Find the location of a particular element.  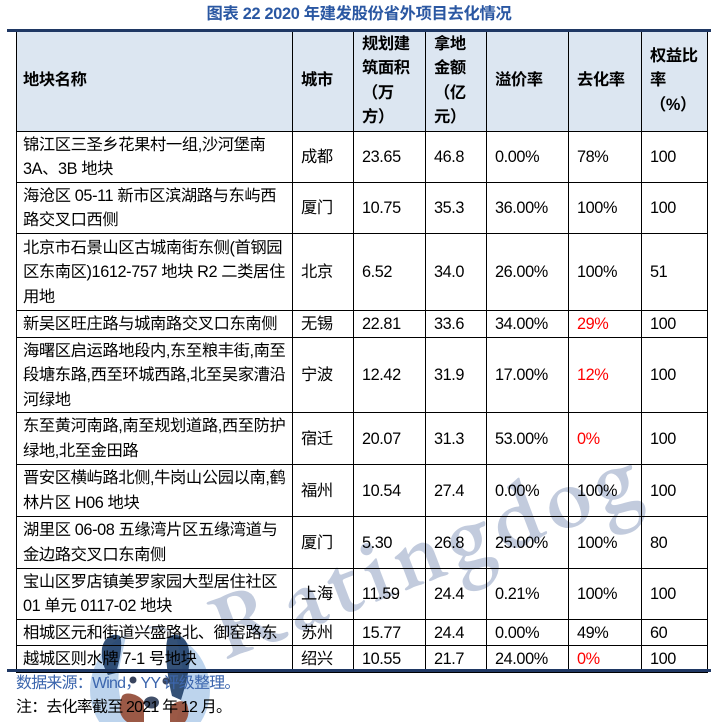

cell-city: 福州 is located at coordinates (323, 490).